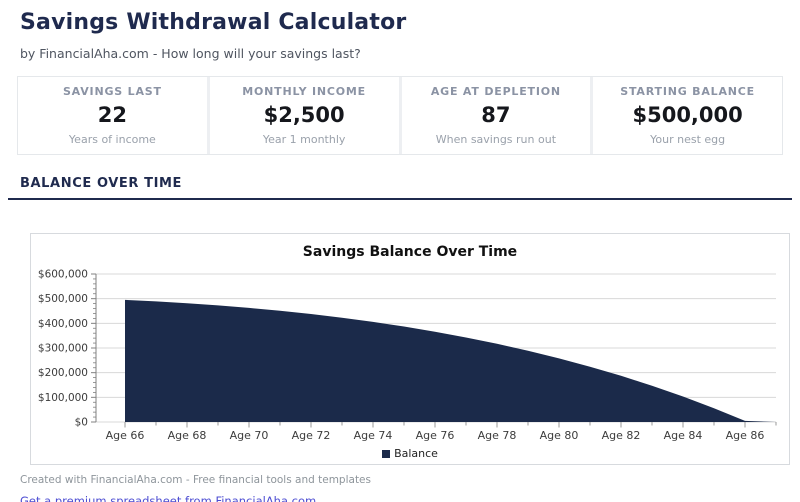 Image resolution: width=800 pixels, height=502 pixels. What do you see at coordinates (400, 199) in the screenshot?
I see `section-divider` at bounding box center [400, 199].